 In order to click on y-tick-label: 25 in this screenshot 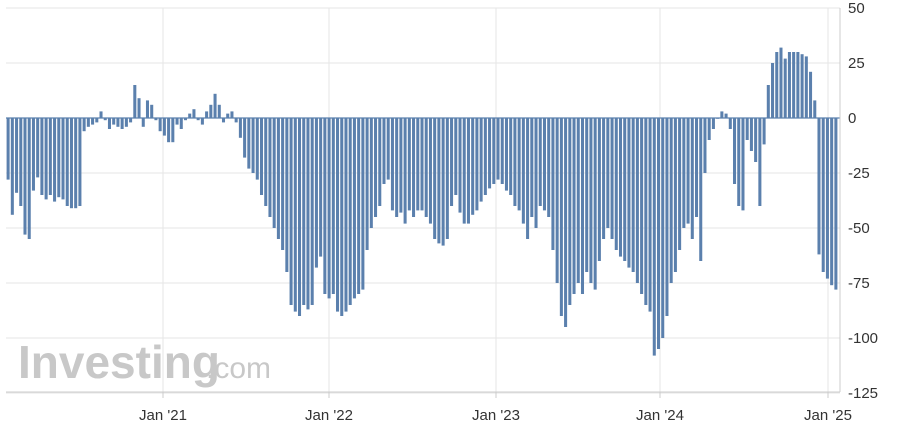, I will do `click(856, 63)`.